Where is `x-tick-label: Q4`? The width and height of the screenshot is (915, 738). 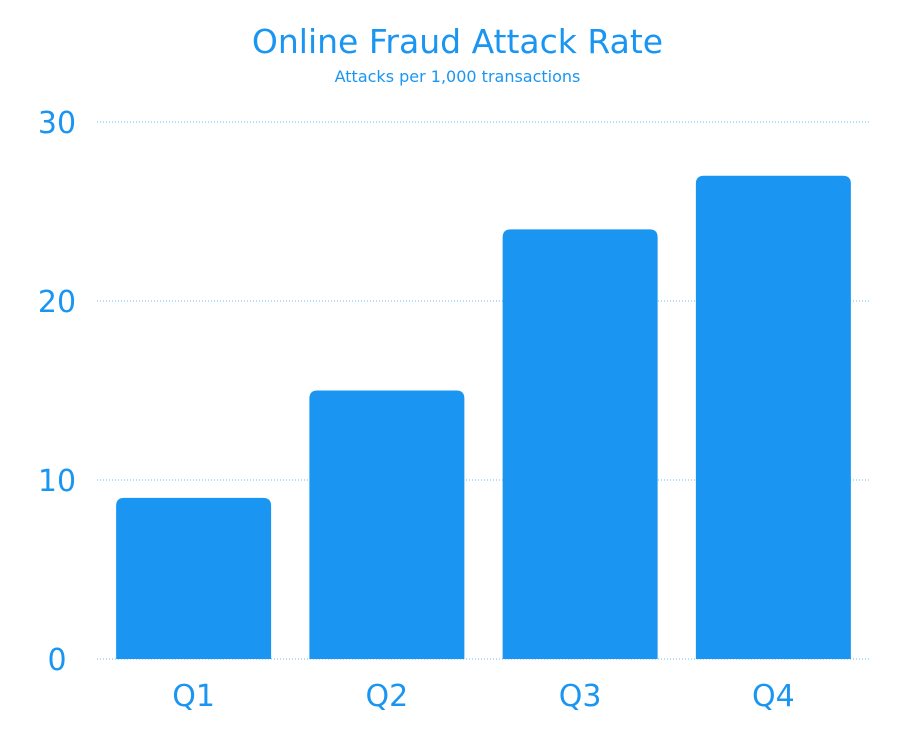
x-tick-label: Q4 is located at coordinates (773, 696).